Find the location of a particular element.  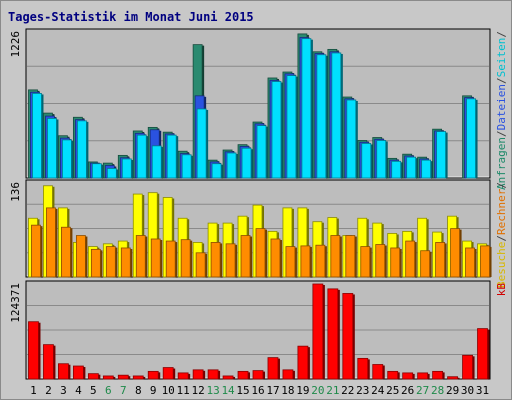

x-tick-label: 17 is located at coordinates (272, 390).